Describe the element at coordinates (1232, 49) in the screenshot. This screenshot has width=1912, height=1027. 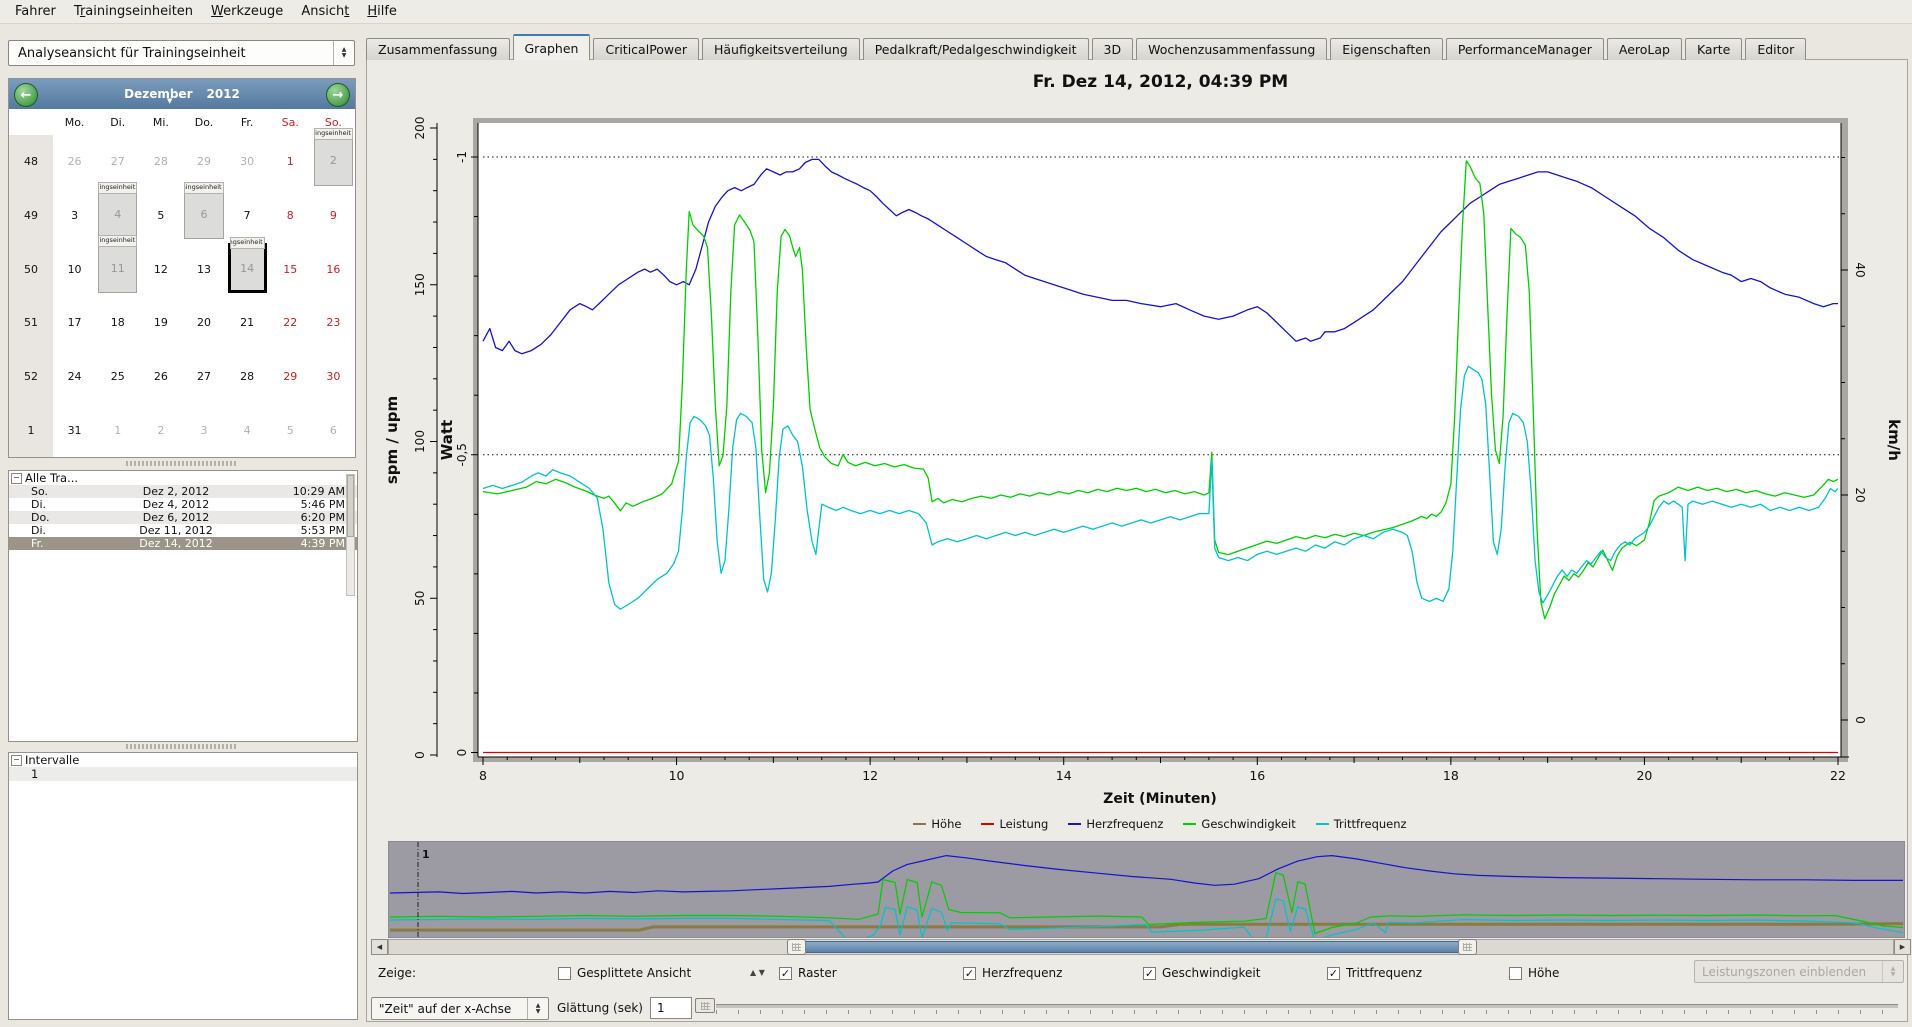
I see `tab-wochenzusammenfassung: Wochenzusammenfassung` at that location.